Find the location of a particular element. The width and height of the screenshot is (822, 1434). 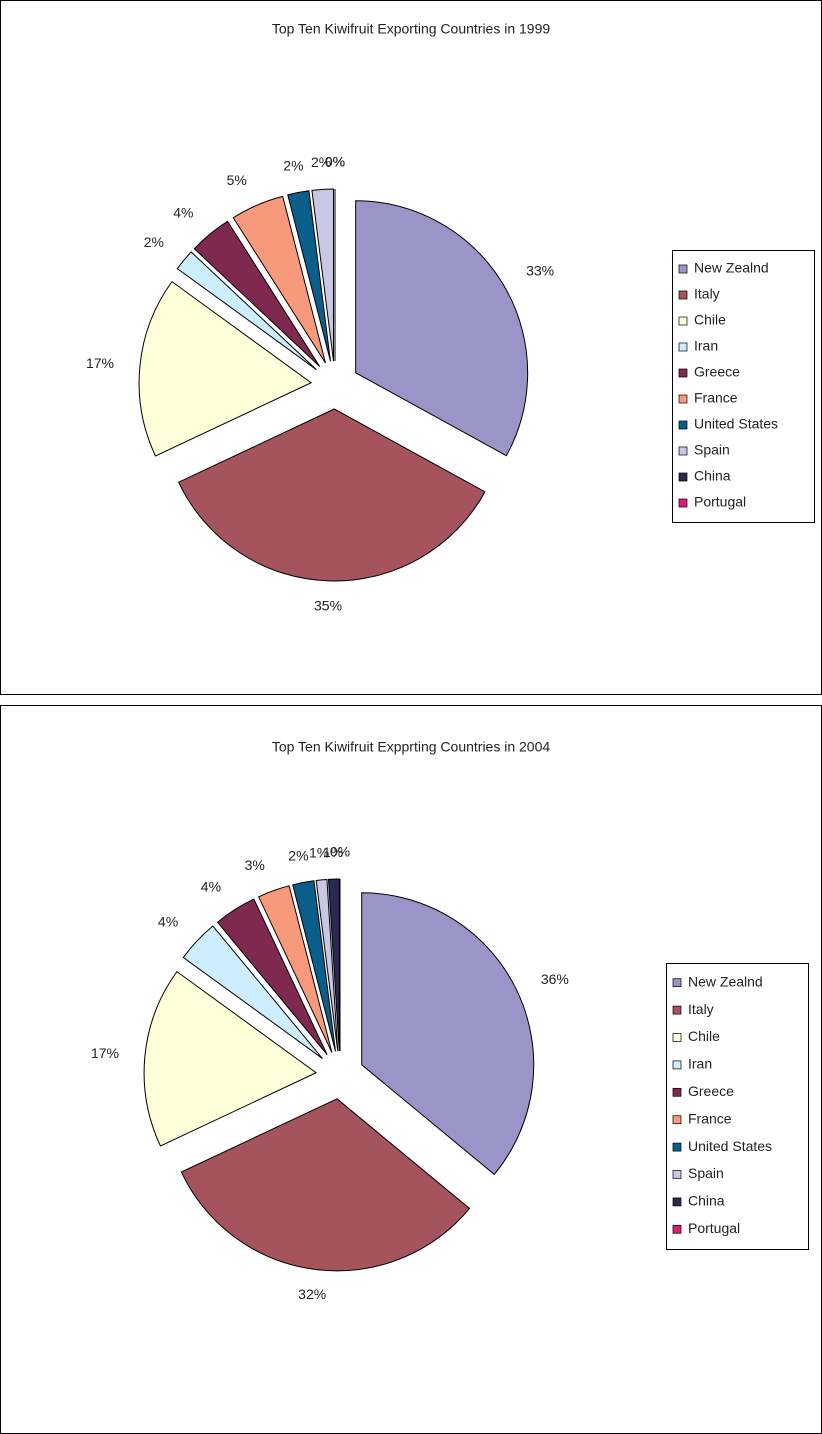

data-label: 33% is located at coordinates (540, 271).